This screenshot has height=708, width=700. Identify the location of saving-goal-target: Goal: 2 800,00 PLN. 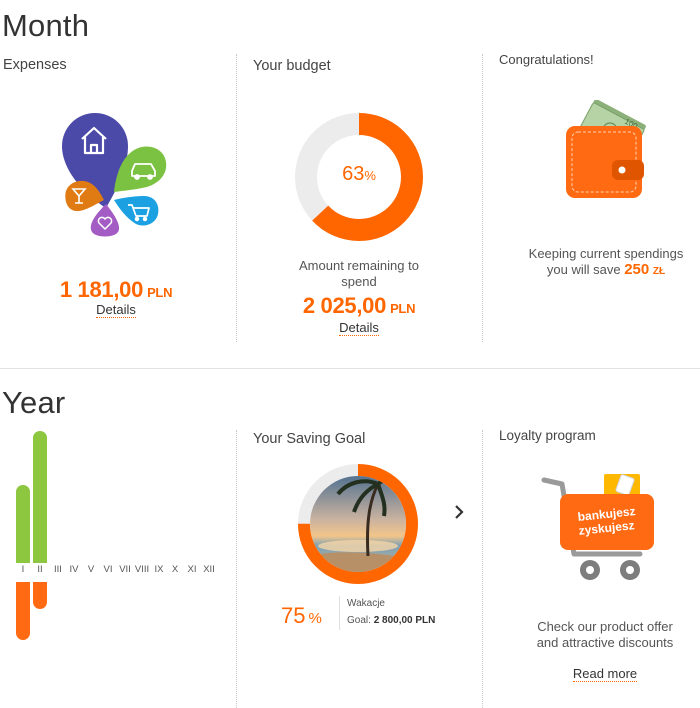
(391, 620).